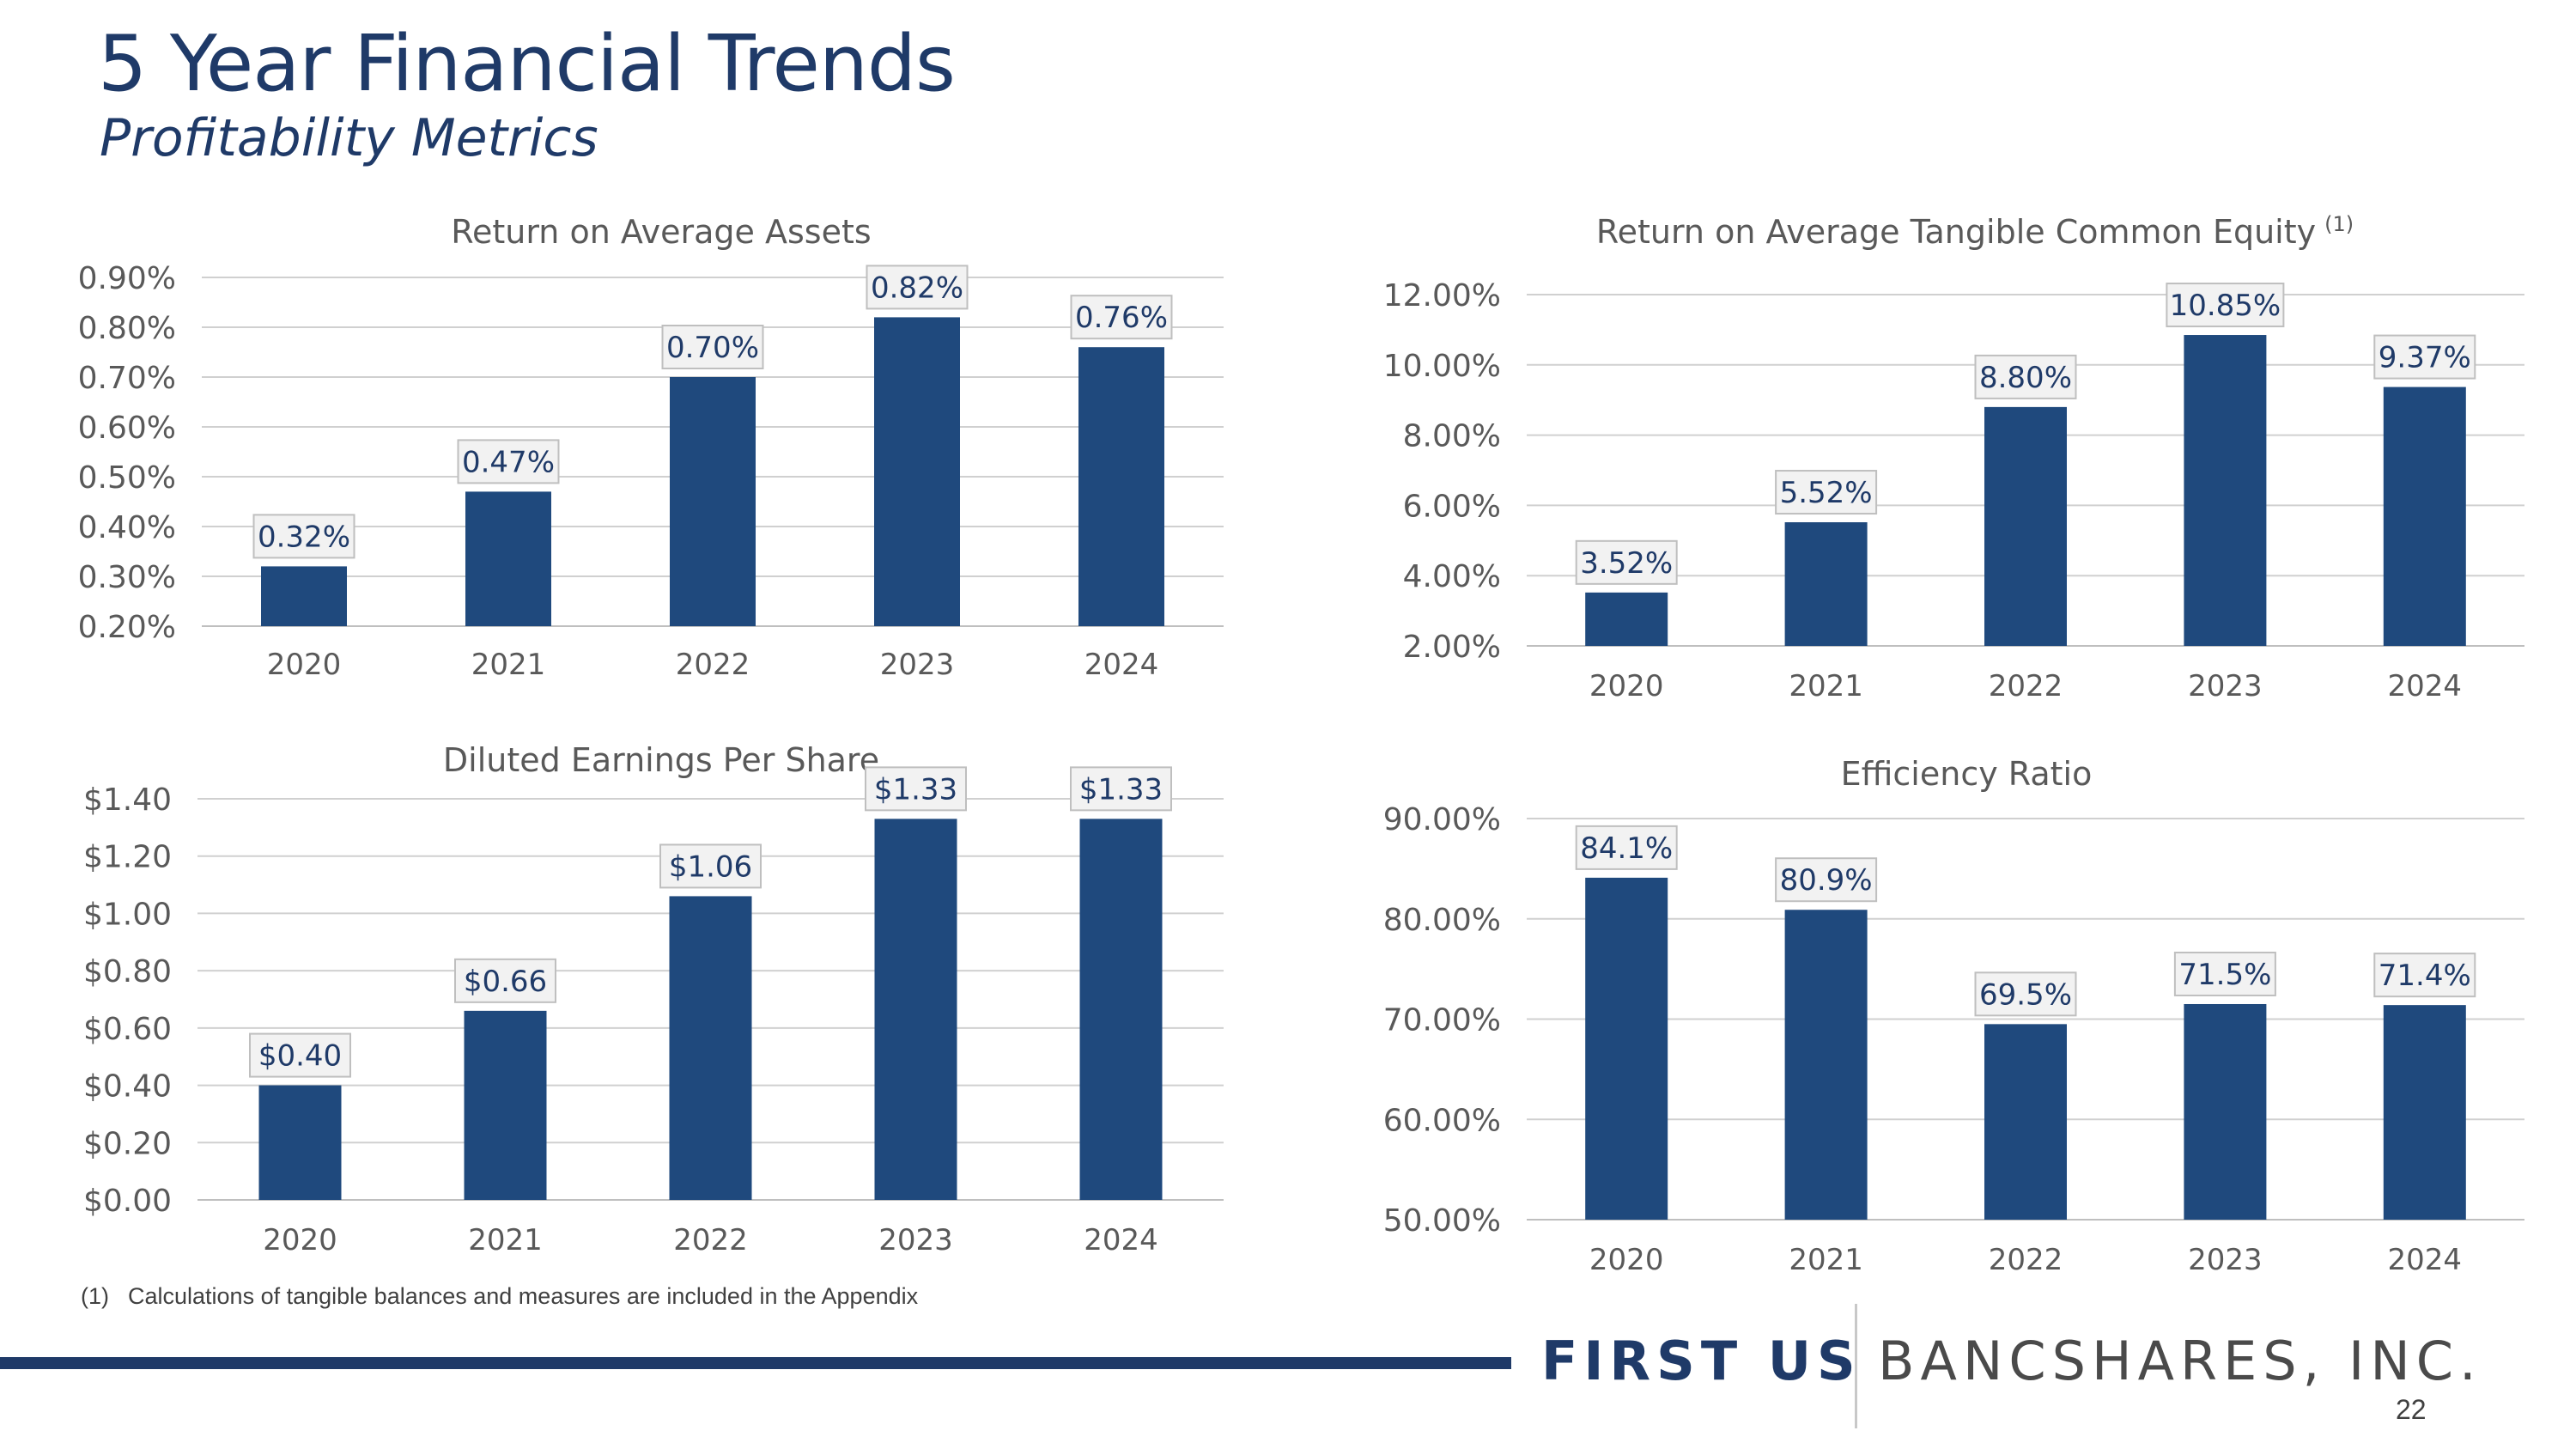 This screenshot has height=1449, width=2576. What do you see at coordinates (1856, 1366) in the screenshot?
I see `logo-divider` at bounding box center [1856, 1366].